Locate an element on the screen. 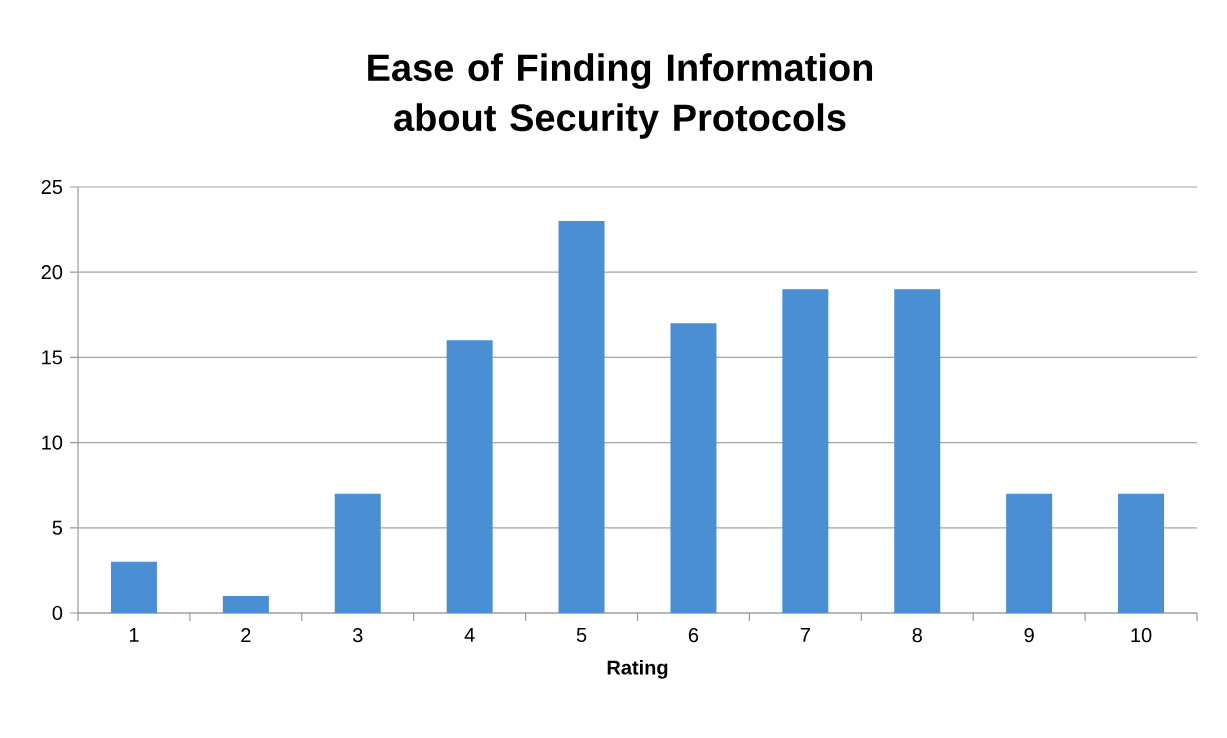 The image size is (1227, 738). x-tick-label: 5 is located at coordinates (581, 635).